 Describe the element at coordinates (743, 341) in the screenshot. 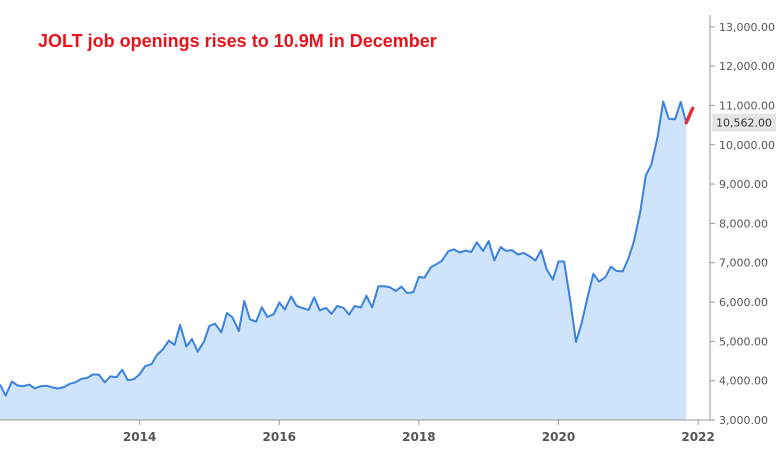

I see `y-tick-label: 5,000.00` at that location.